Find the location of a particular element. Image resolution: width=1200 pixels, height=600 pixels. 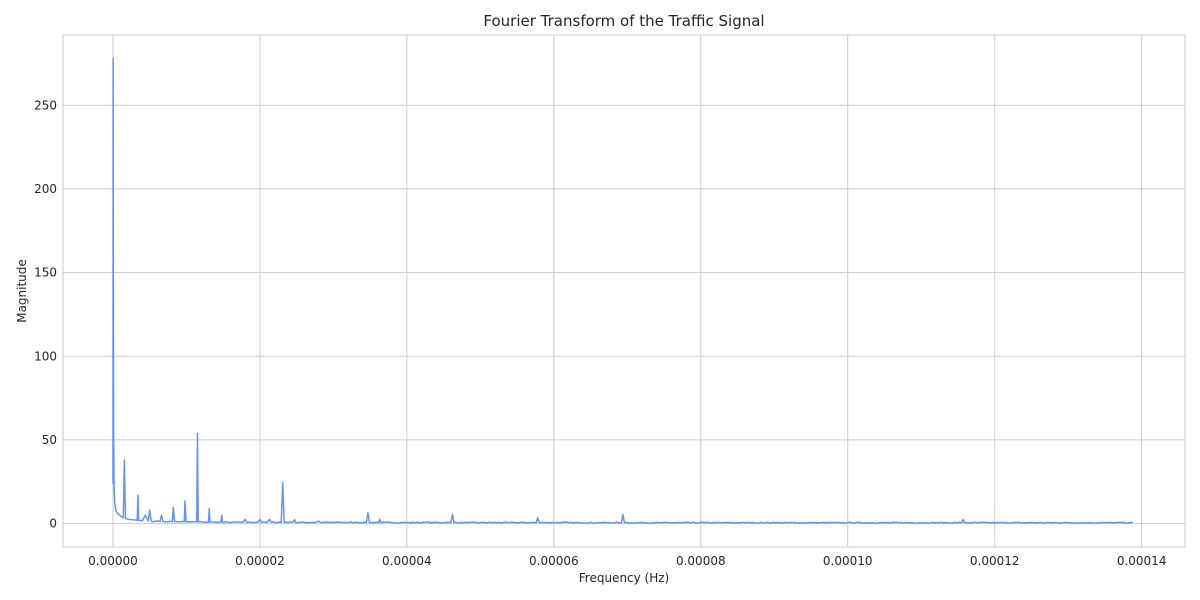

y-axis-label: Magnitude is located at coordinates (22, 291).